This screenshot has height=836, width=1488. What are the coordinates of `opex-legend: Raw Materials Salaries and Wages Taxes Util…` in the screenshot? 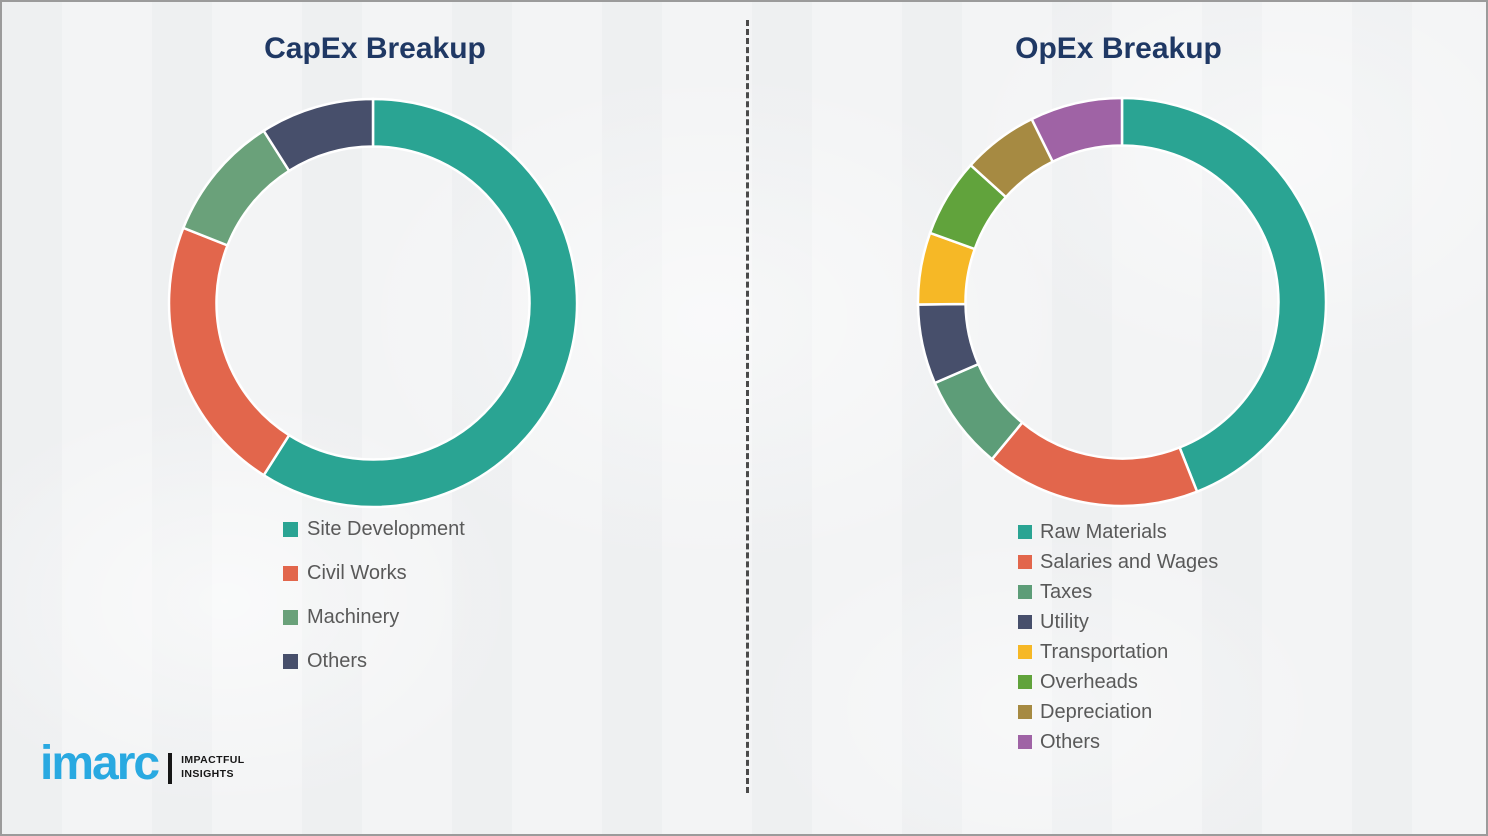 It's located at (1118, 637).